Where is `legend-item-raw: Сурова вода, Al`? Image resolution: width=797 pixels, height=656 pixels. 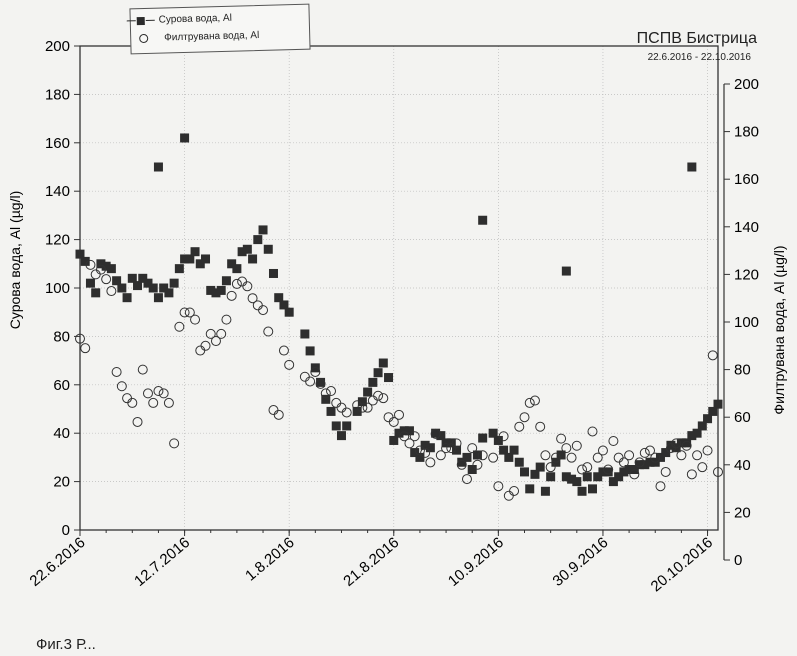 legend-item-raw: Сурова вода, Al is located at coordinates (184, 19).